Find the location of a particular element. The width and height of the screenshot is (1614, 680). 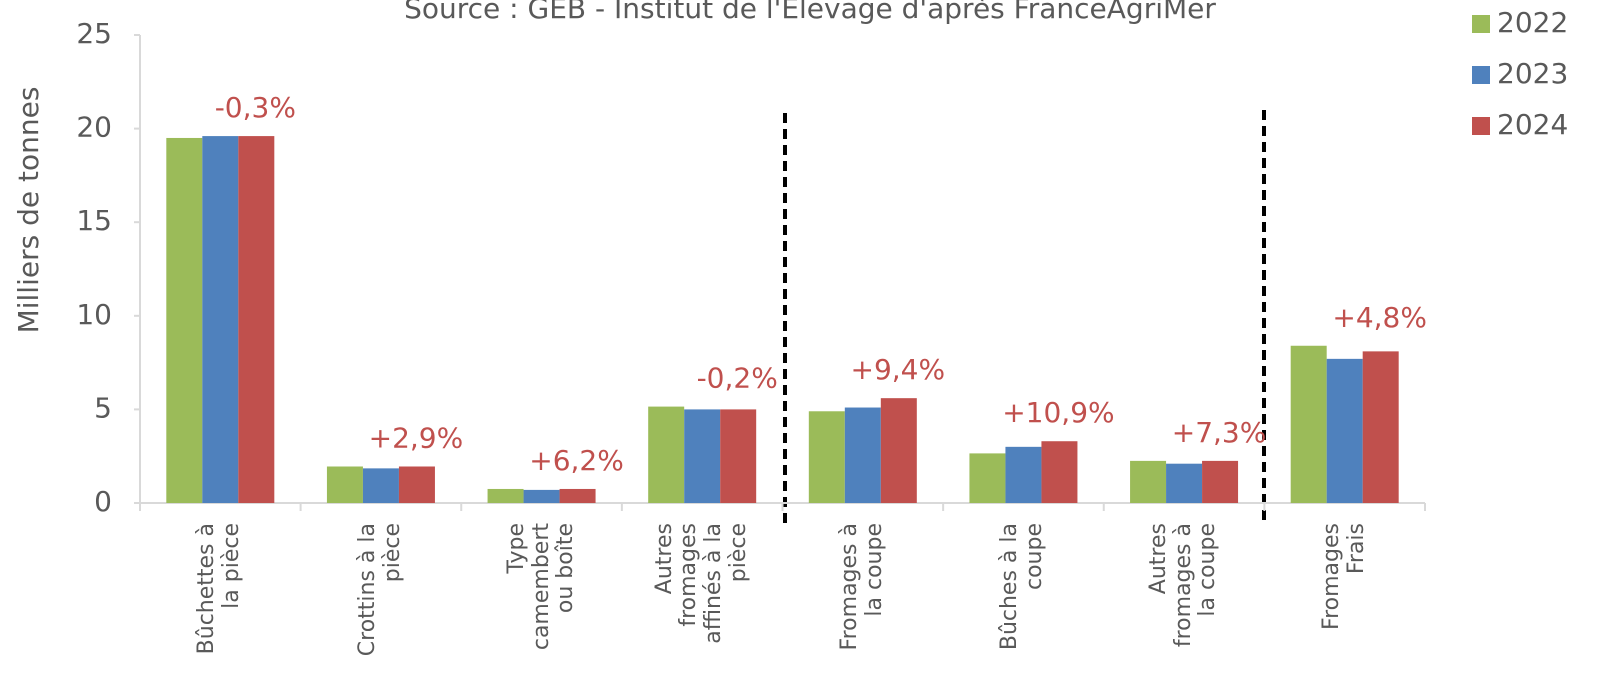

y-axis-label: Milliers de tonnes is located at coordinates (28, 210).